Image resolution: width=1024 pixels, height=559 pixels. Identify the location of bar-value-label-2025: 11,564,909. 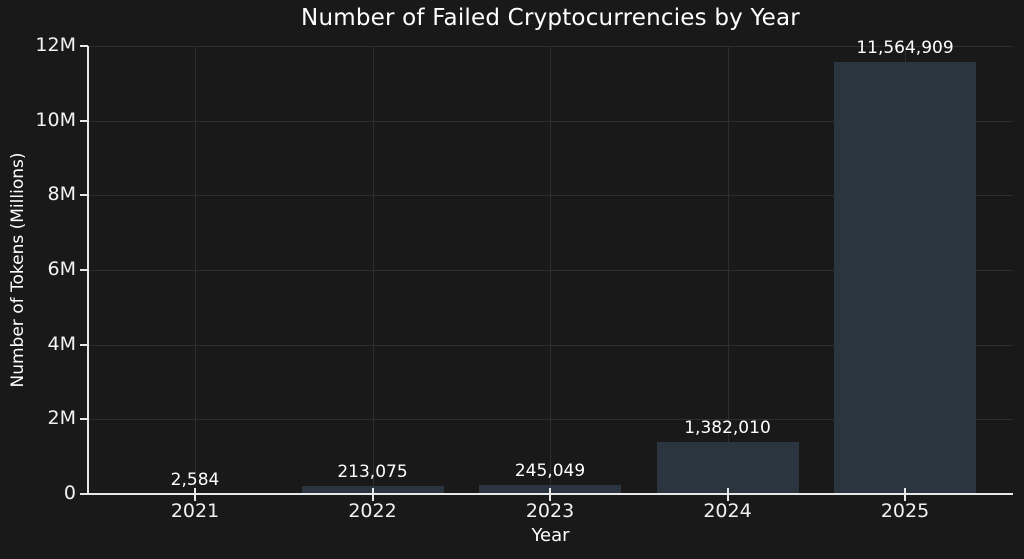
(905, 48).